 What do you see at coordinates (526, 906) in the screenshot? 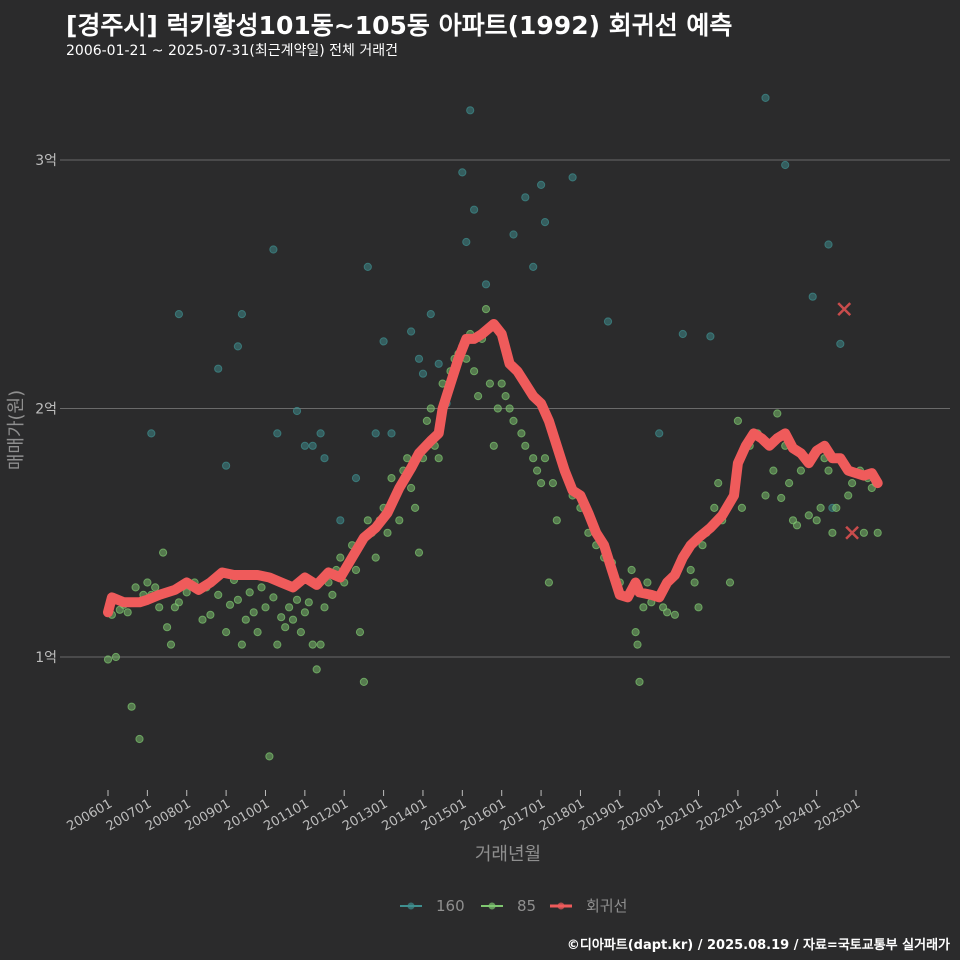
I see `legend-label: 85` at bounding box center [526, 906].